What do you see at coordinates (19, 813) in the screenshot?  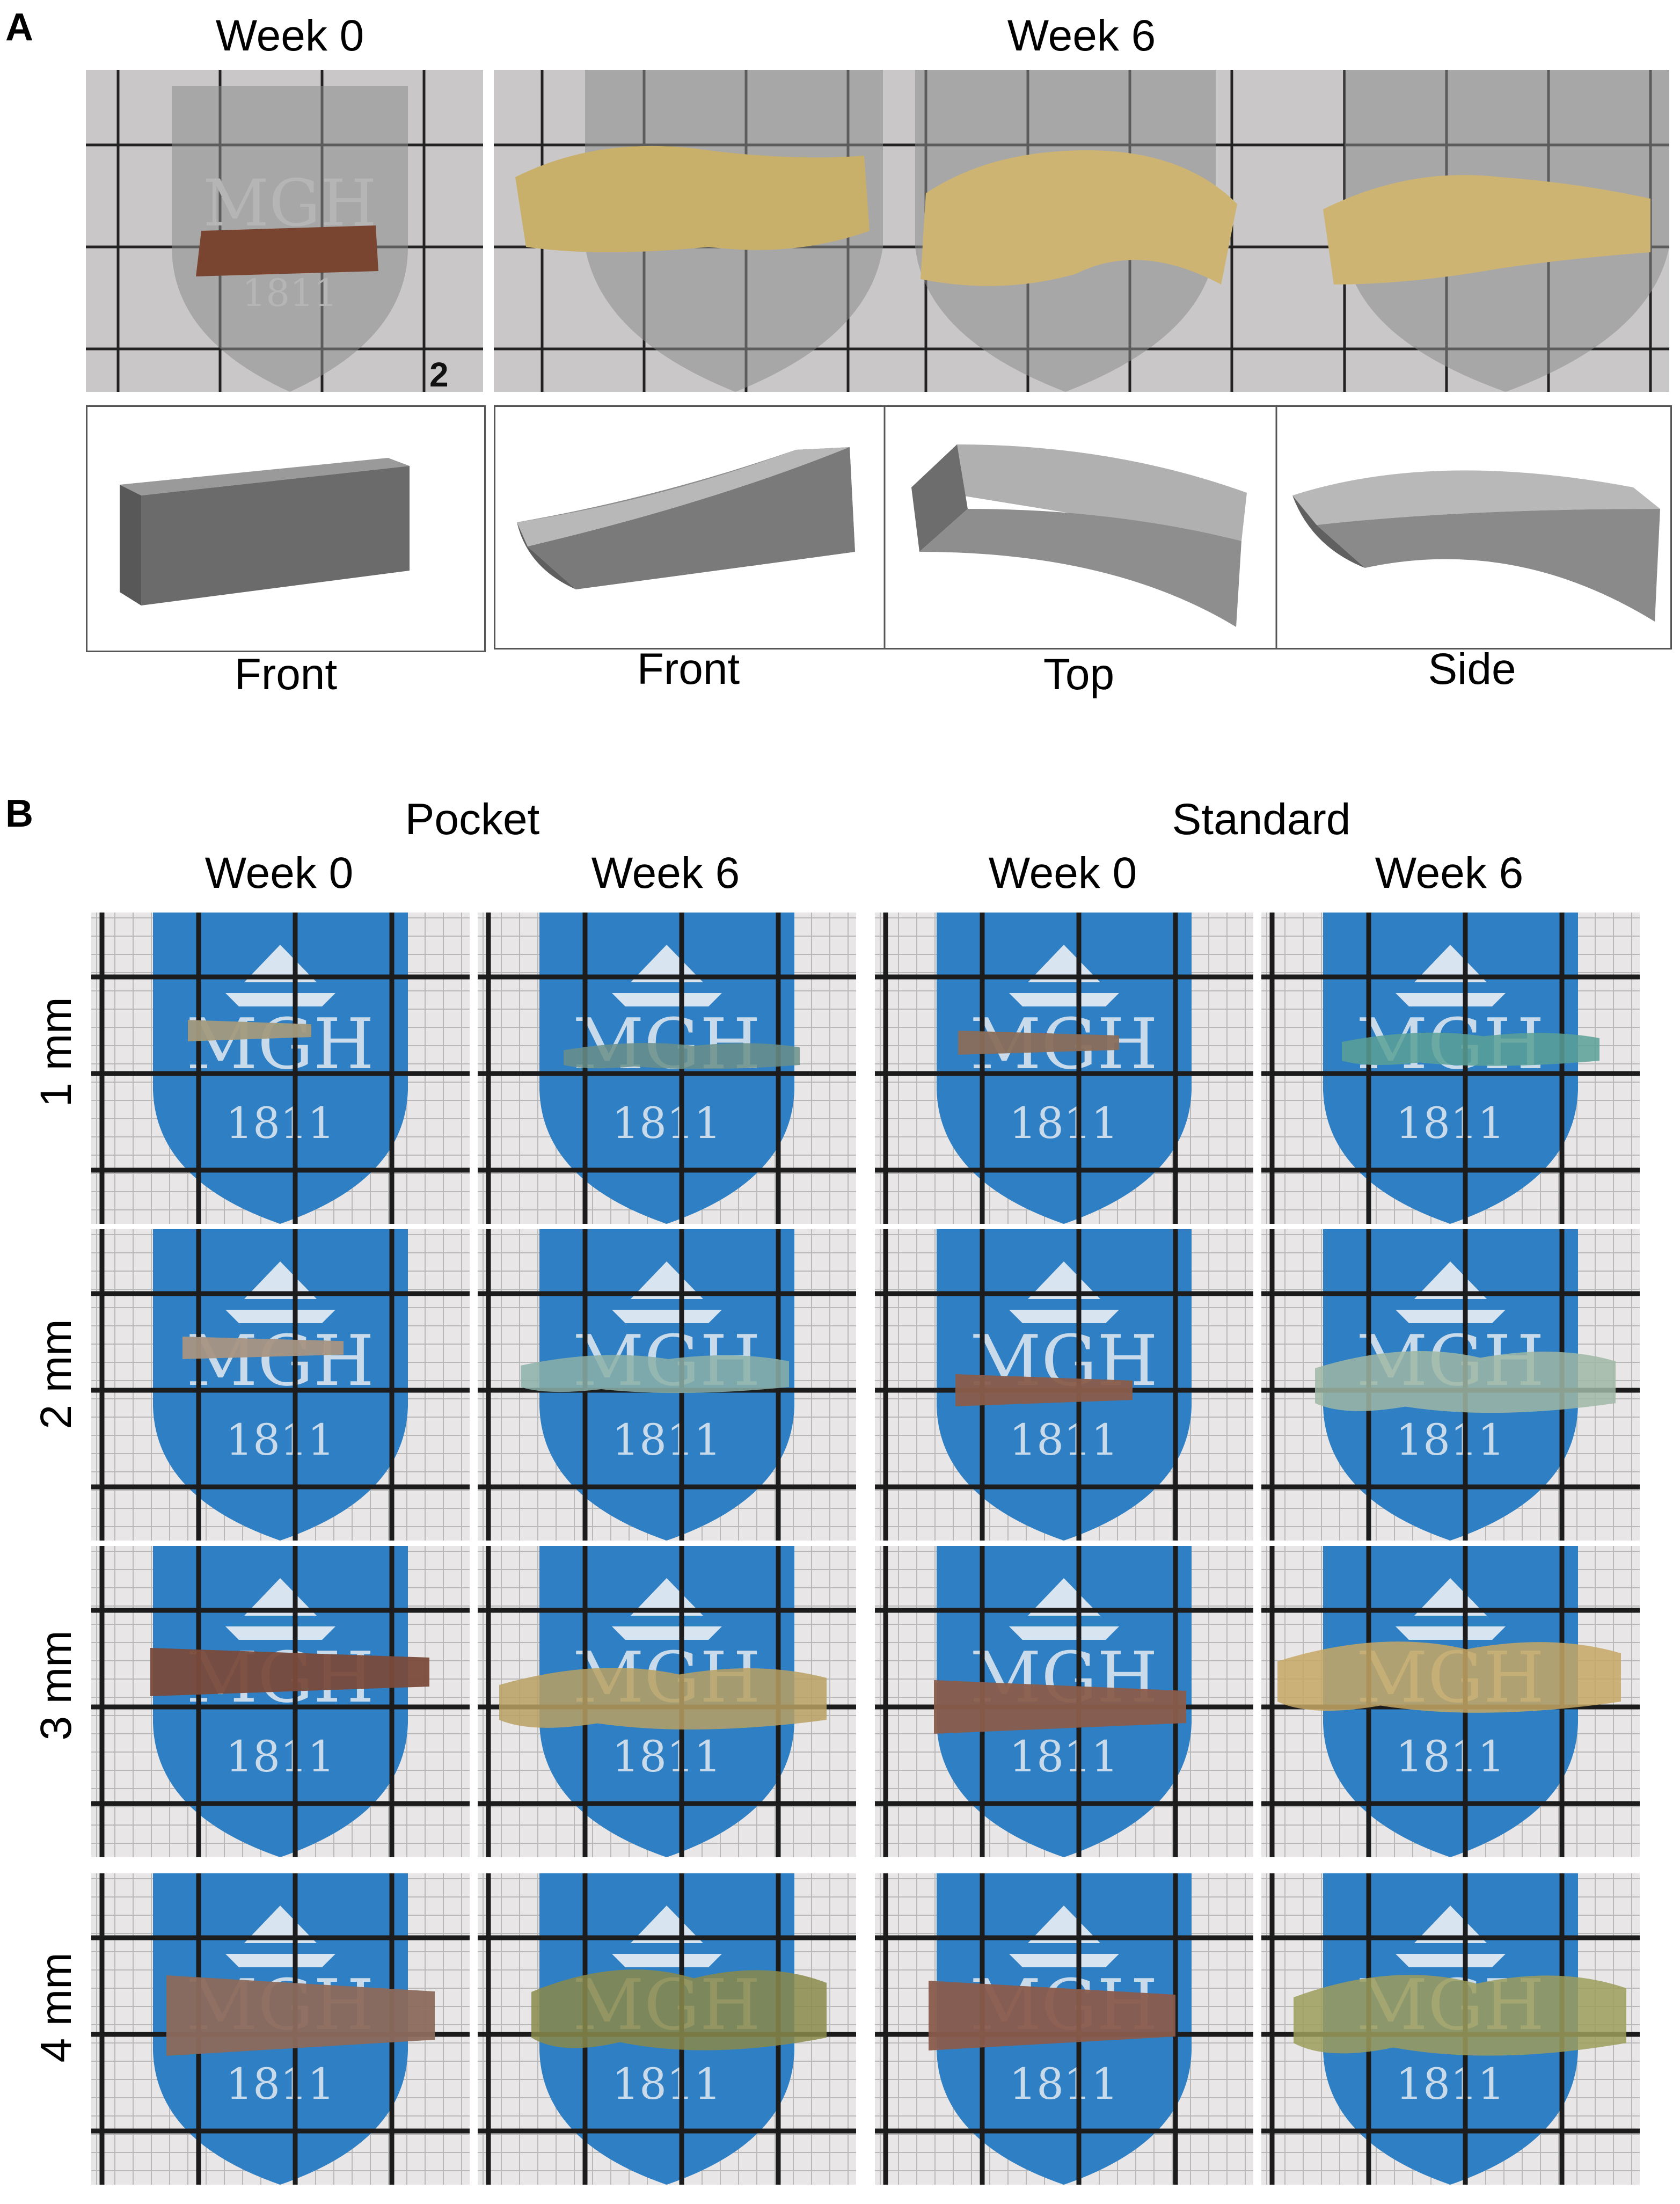 I see `panel-b-label: B` at bounding box center [19, 813].